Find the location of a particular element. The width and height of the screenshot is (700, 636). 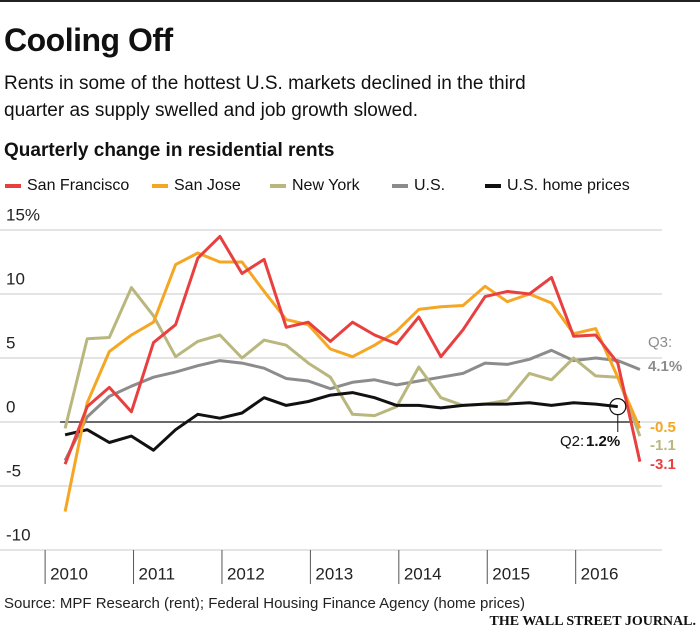

x-tick-label: 2010 is located at coordinates (69, 573).